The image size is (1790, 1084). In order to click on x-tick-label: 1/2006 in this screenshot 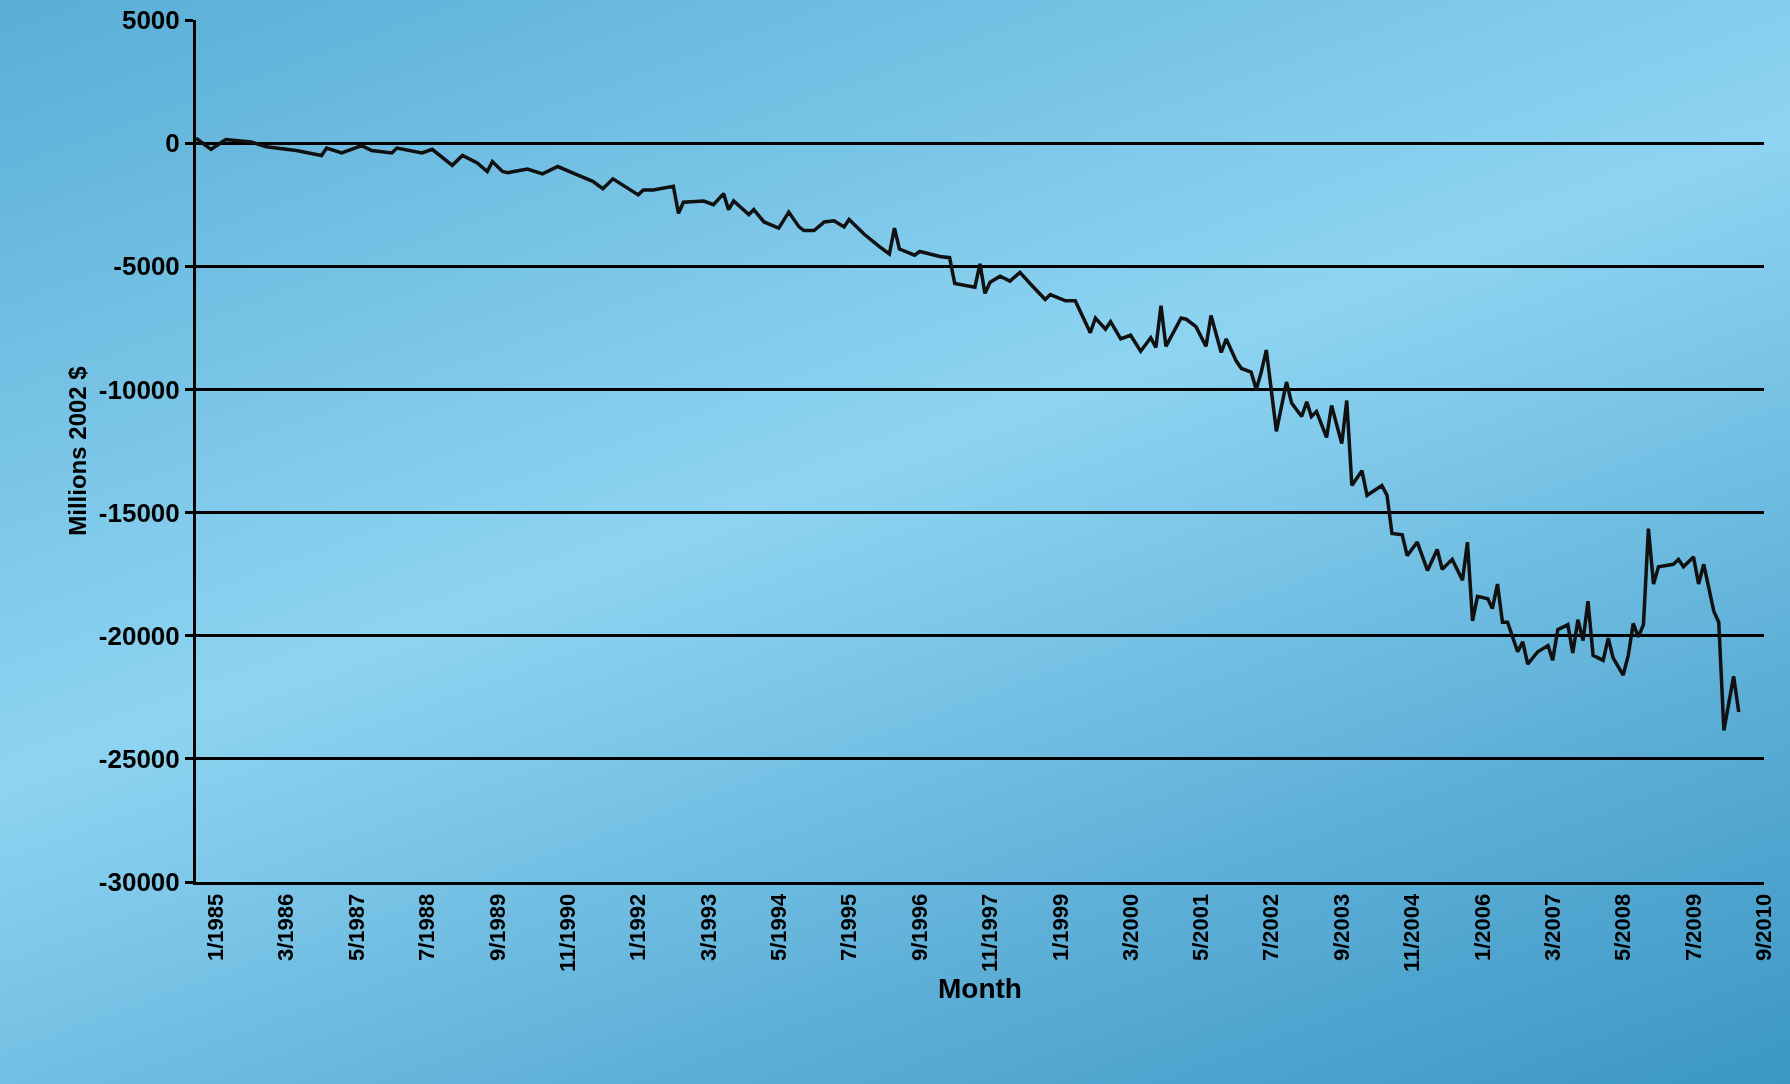, I will do `click(1482, 927)`.